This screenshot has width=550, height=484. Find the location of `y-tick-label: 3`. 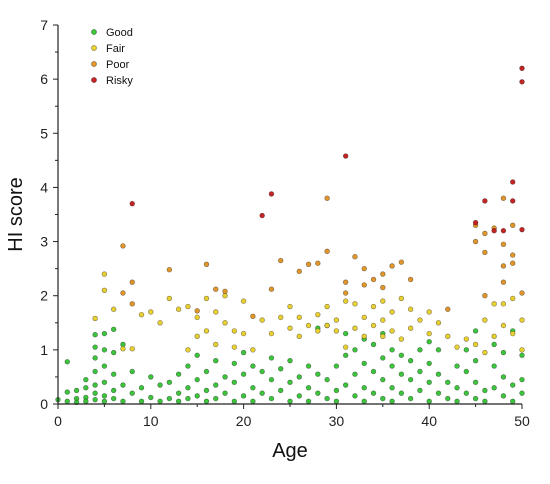

y-tick-label: 3 is located at coordinates (44, 242).